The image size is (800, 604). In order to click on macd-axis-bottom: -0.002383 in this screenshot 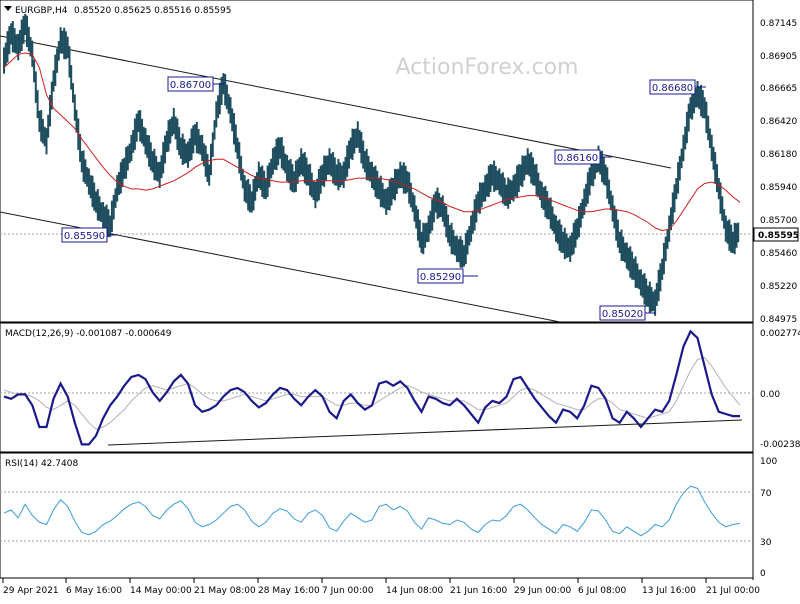, I will do `click(780, 445)`.